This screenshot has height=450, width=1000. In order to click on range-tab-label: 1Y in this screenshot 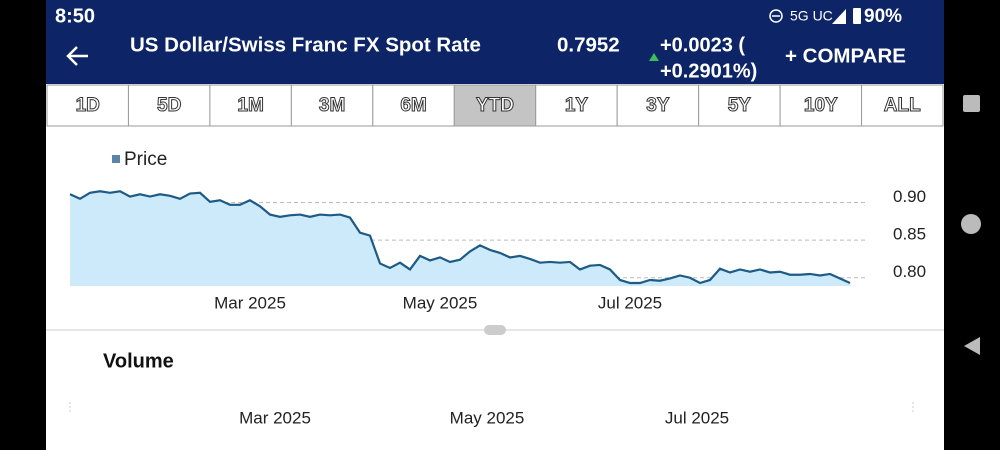, I will do `click(576, 106)`.